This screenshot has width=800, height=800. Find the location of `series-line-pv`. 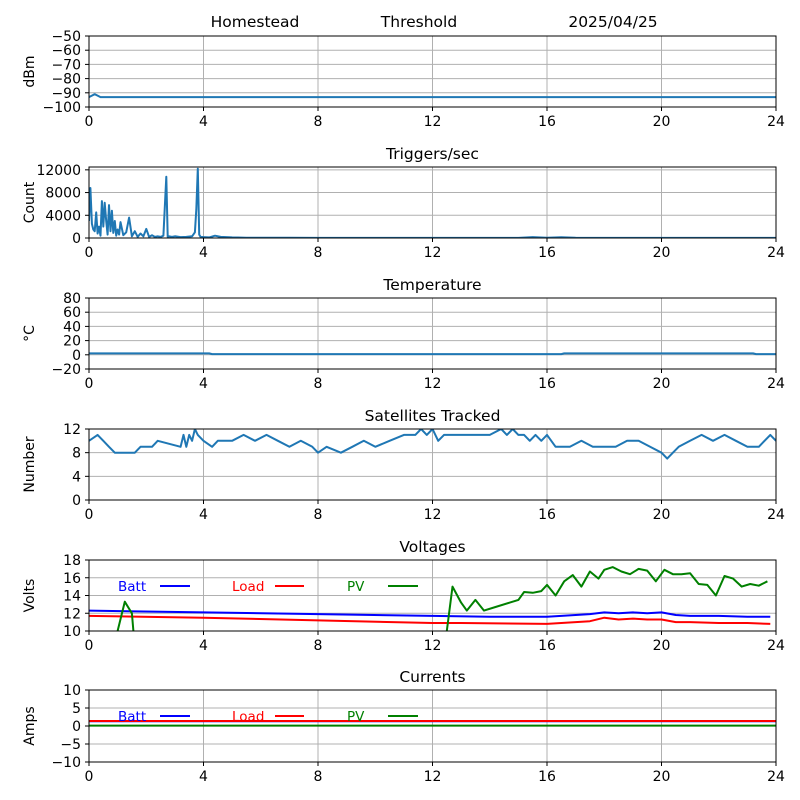

series-line-pv is located at coordinates (442, 598).